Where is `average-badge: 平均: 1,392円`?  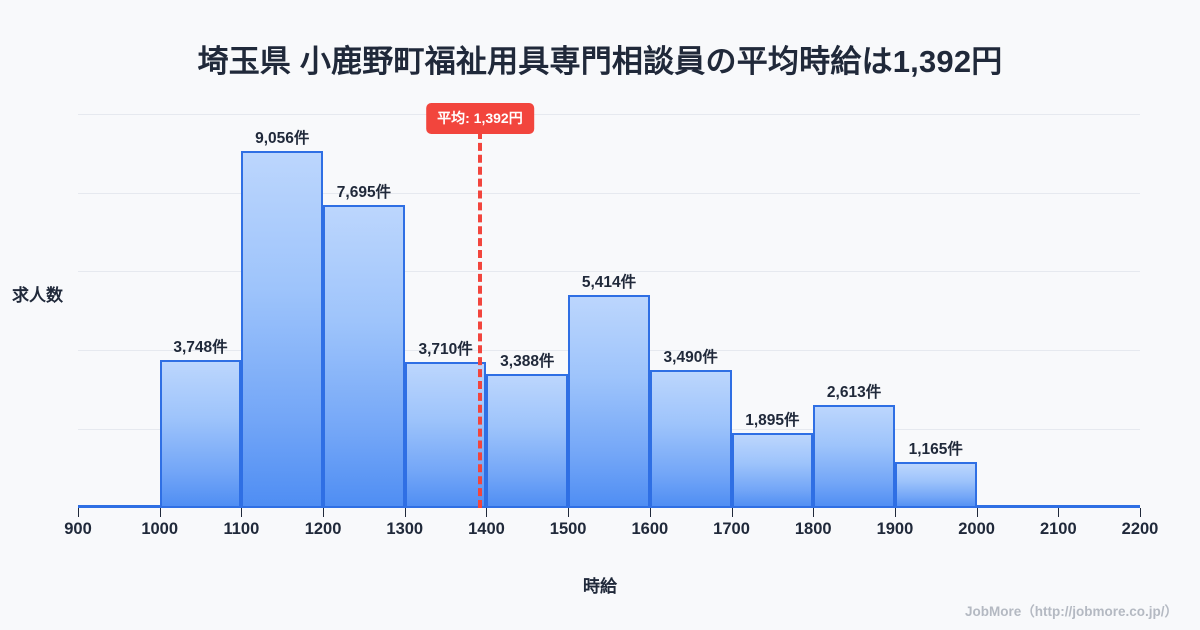 average-badge: 平均: 1,392円 is located at coordinates (480, 118).